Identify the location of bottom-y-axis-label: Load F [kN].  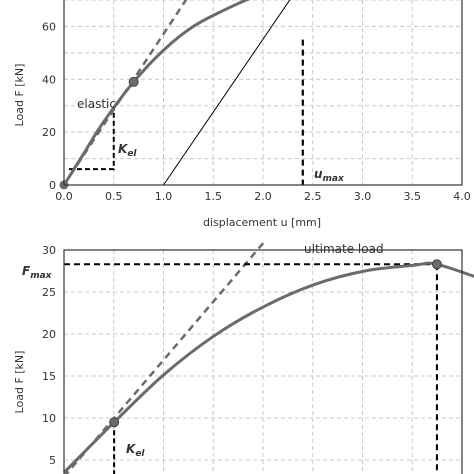
(19, 382).